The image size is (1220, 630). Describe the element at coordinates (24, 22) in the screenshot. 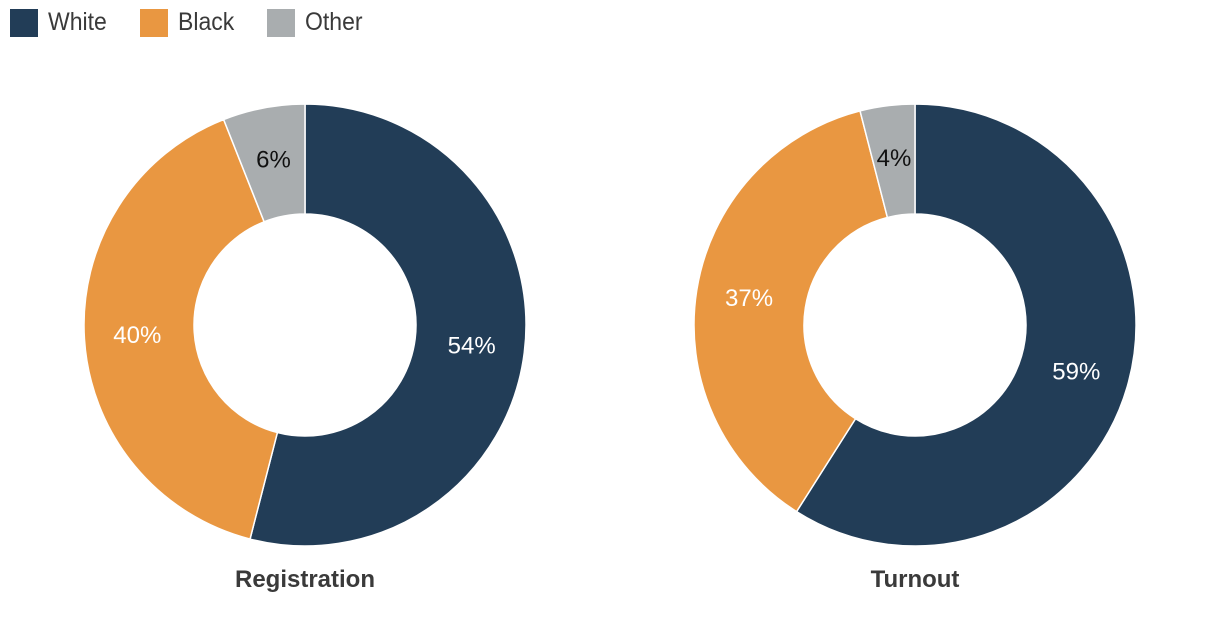

I see `legend-swatch-white` at that location.